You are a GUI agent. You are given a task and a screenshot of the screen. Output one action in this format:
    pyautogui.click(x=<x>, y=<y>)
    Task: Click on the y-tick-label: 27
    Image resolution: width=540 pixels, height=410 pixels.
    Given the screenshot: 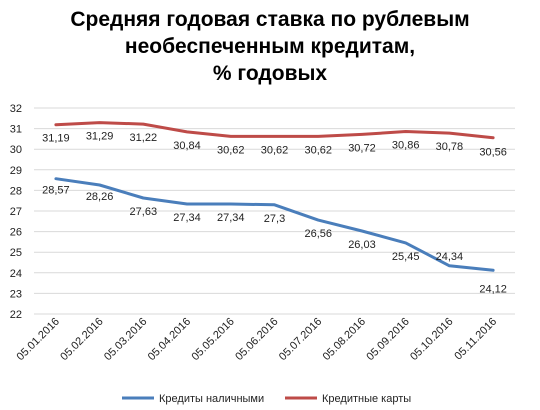 What is the action you would take?
    pyautogui.click(x=16, y=212)
    